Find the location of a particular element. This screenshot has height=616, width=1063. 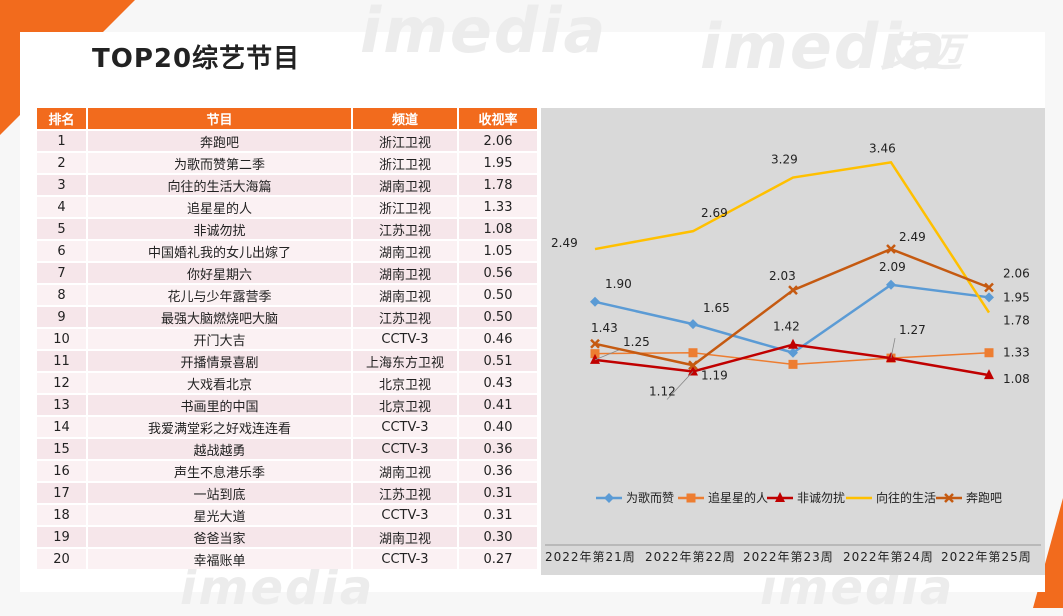

data-label: 1.12 is located at coordinates (662, 392).